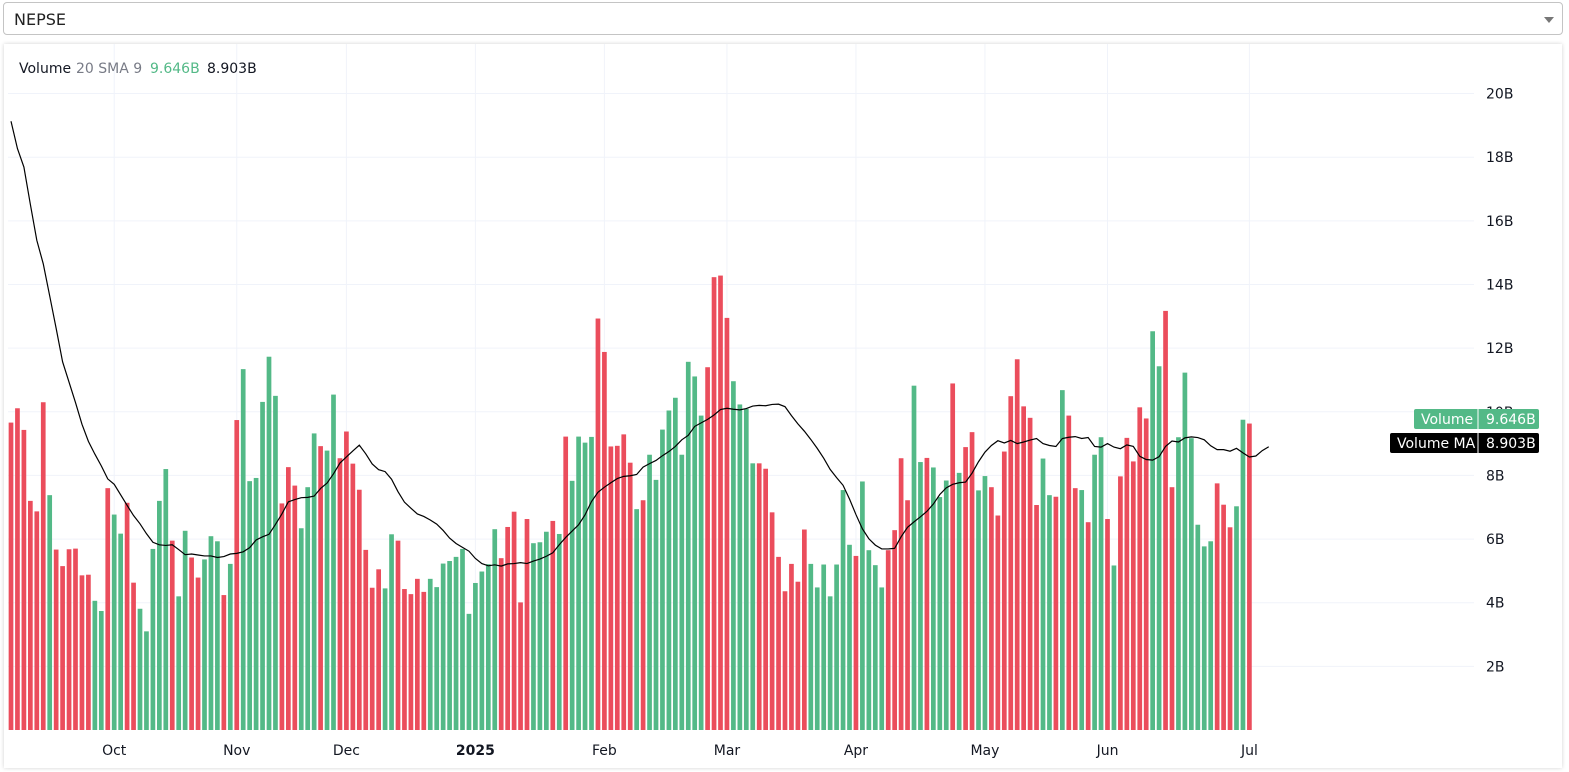 This screenshot has height=772, width=1569. Describe the element at coordinates (175, 69) in the screenshot. I see `legend-volume-value: 9.646B` at that location.